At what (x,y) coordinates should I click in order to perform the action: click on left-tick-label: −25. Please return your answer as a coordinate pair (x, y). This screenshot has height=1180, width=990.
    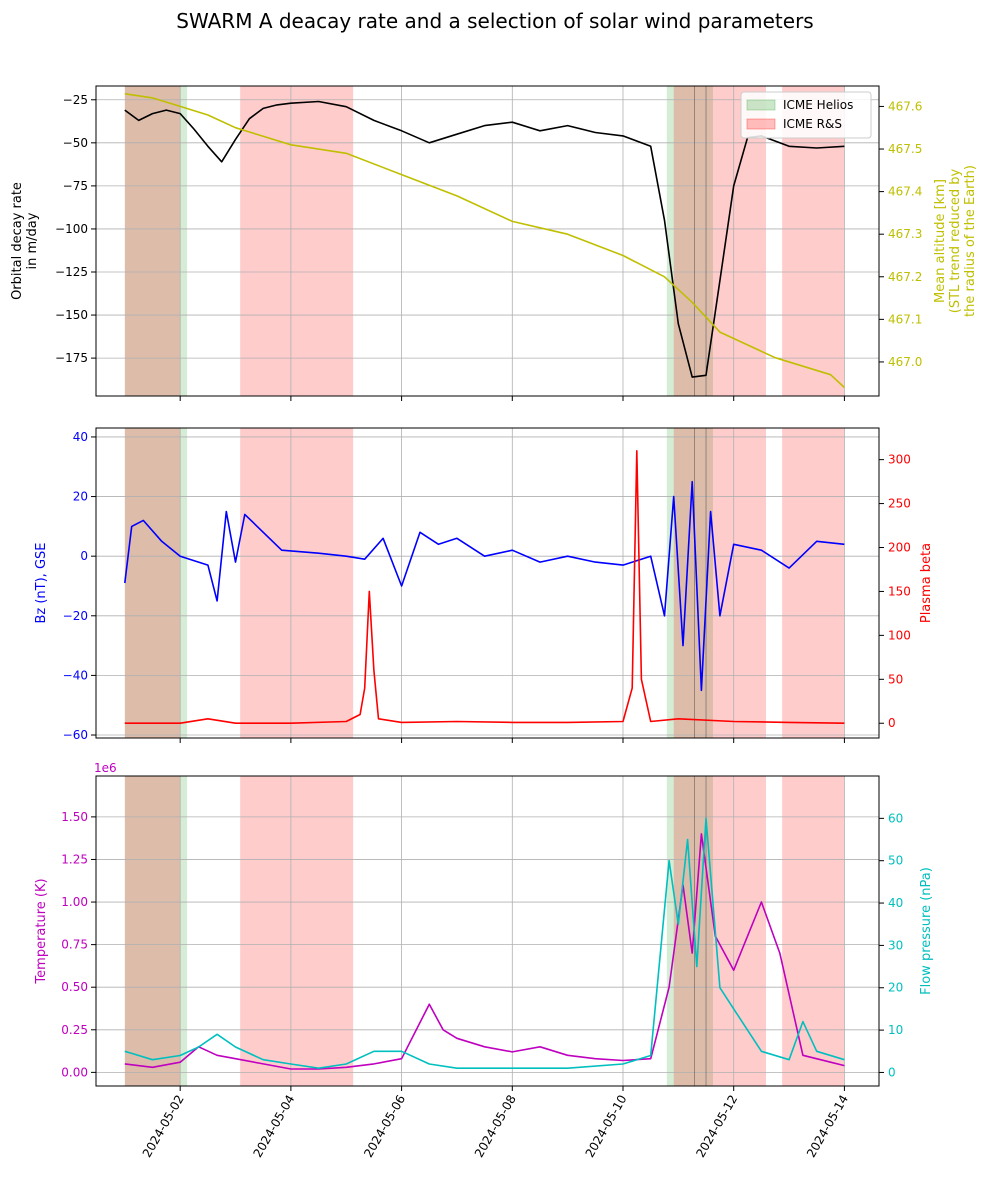
    Looking at the image, I should click on (75, 100).